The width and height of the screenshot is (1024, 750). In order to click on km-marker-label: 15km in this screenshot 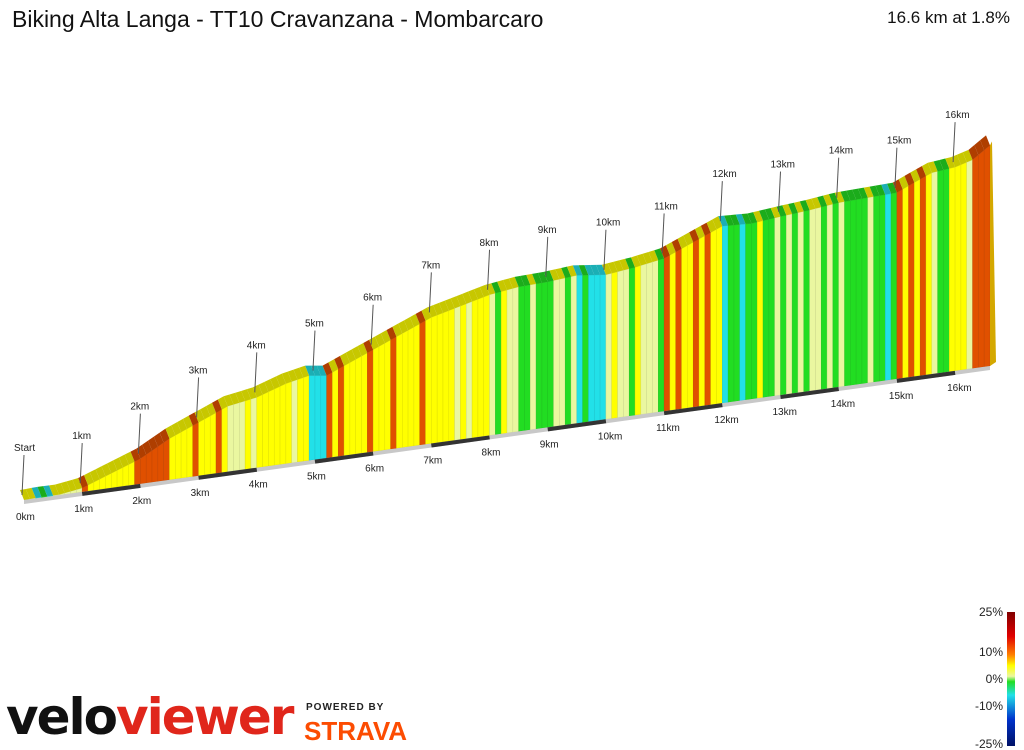, I will do `click(899, 141)`.